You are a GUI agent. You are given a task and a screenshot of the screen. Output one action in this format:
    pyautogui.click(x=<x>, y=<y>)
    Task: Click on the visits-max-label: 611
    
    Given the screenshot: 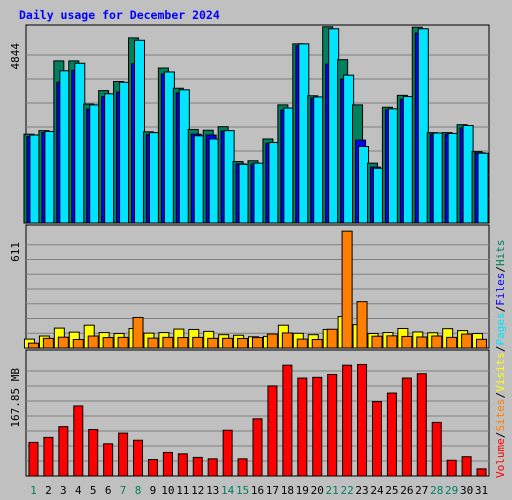 What is the action you would take?
    pyautogui.click(x=15, y=252)
    